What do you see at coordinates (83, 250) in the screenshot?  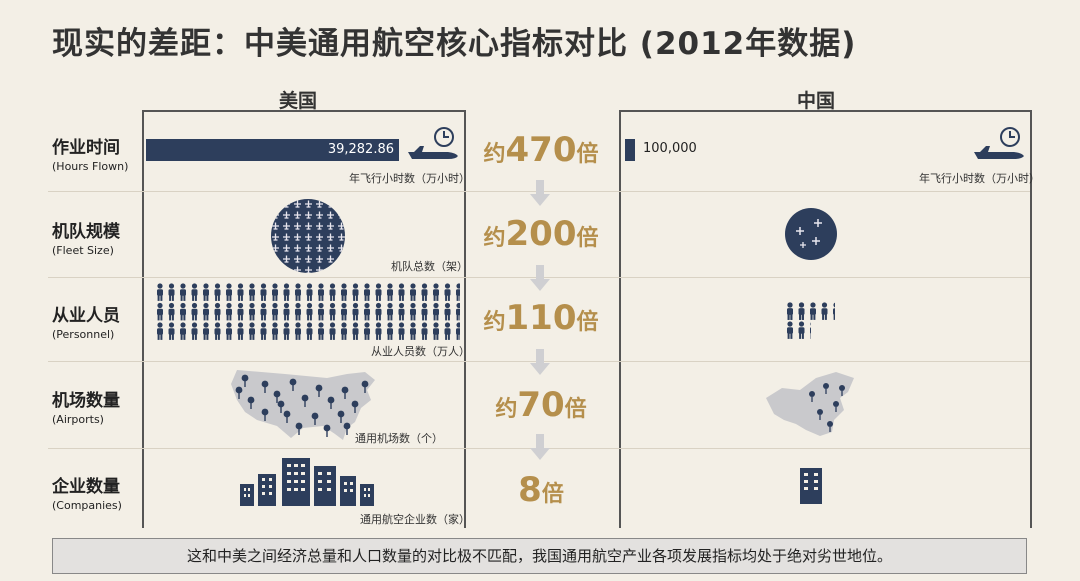 I see `row-label-en: (Fleet Size)` at bounding box center [83, 250].